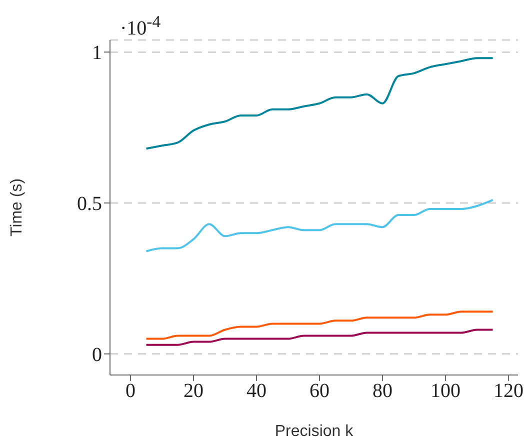 The image size is (528, 440). I want to click on x-tick-label: 0, so click(130, 391).